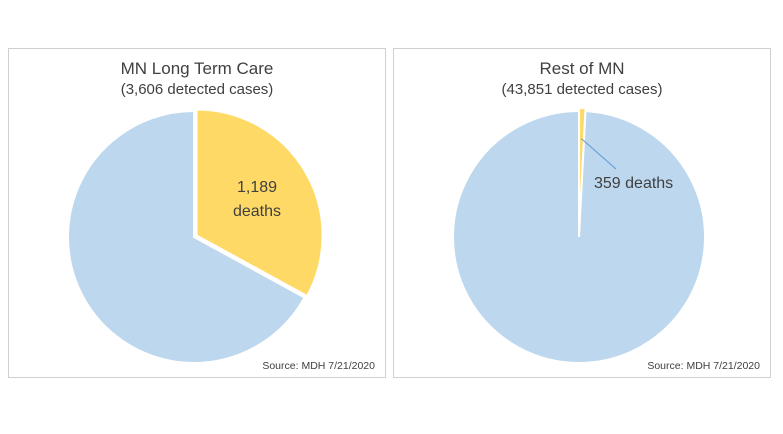 This screenshot has width=783, height=434. What do you see at coordinates (582, 68) in the screenshot?
I see `chart-title: Rest of MN` at bounding box center [582, 68].